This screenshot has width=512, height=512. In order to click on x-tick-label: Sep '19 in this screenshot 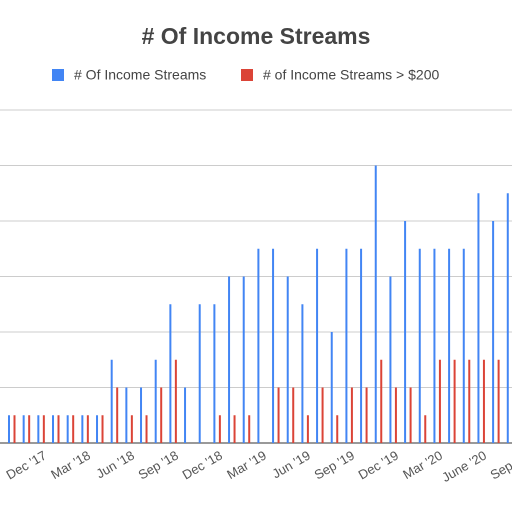, I will do `click(334, 465)`.